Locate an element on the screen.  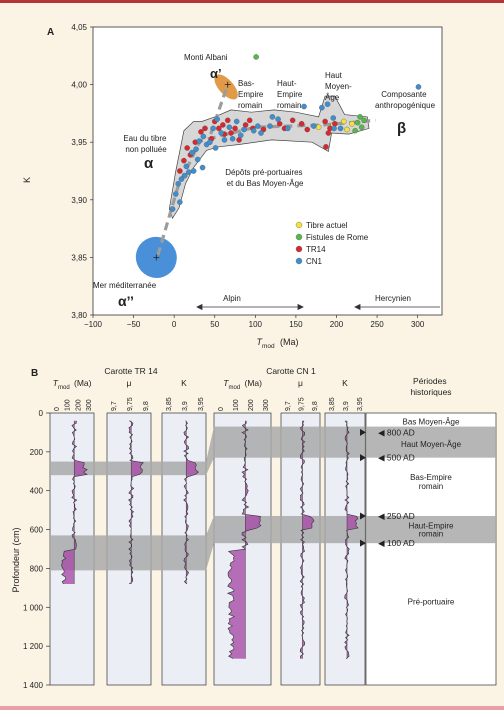
col-tick-label: 3,85 is located at coordinates (169, 404).